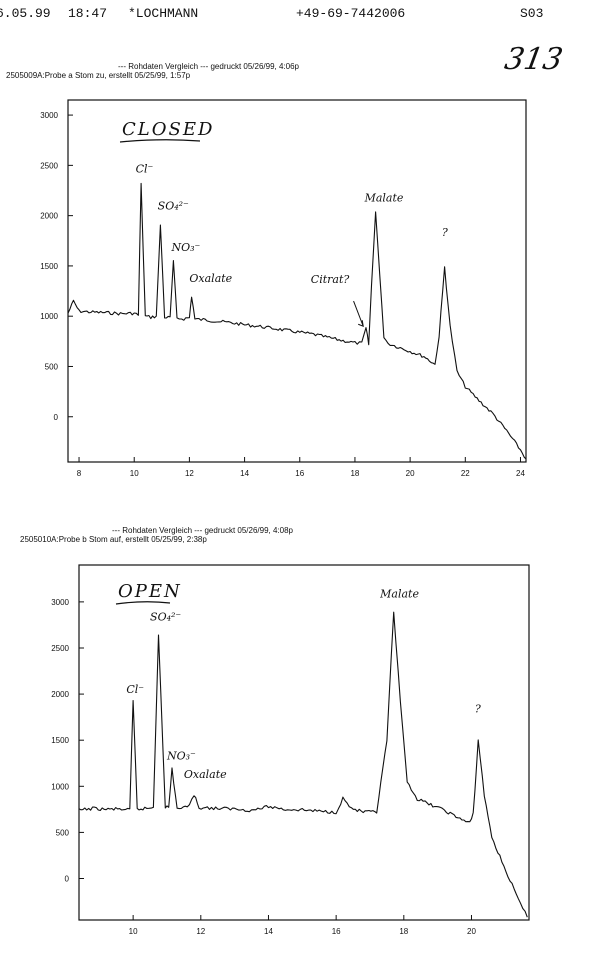 Image resolution: width=600 pixels, height=956 pixels. I want to click on annotation-arrowhead, so click(361, 324).